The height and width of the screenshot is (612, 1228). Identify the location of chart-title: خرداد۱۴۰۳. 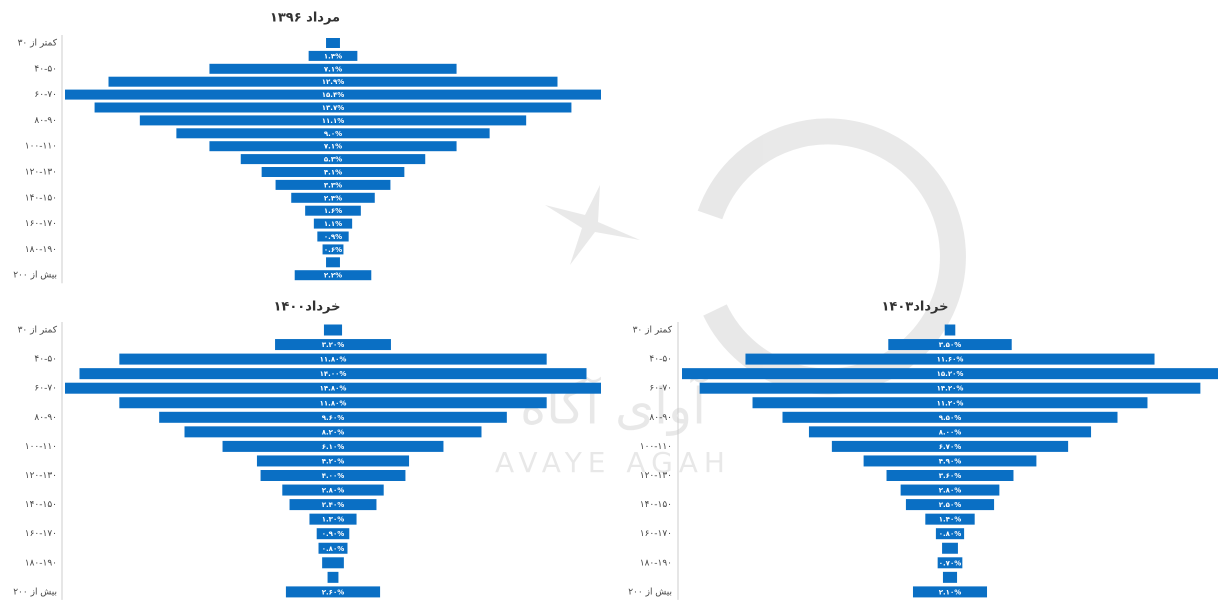
(914, 307).